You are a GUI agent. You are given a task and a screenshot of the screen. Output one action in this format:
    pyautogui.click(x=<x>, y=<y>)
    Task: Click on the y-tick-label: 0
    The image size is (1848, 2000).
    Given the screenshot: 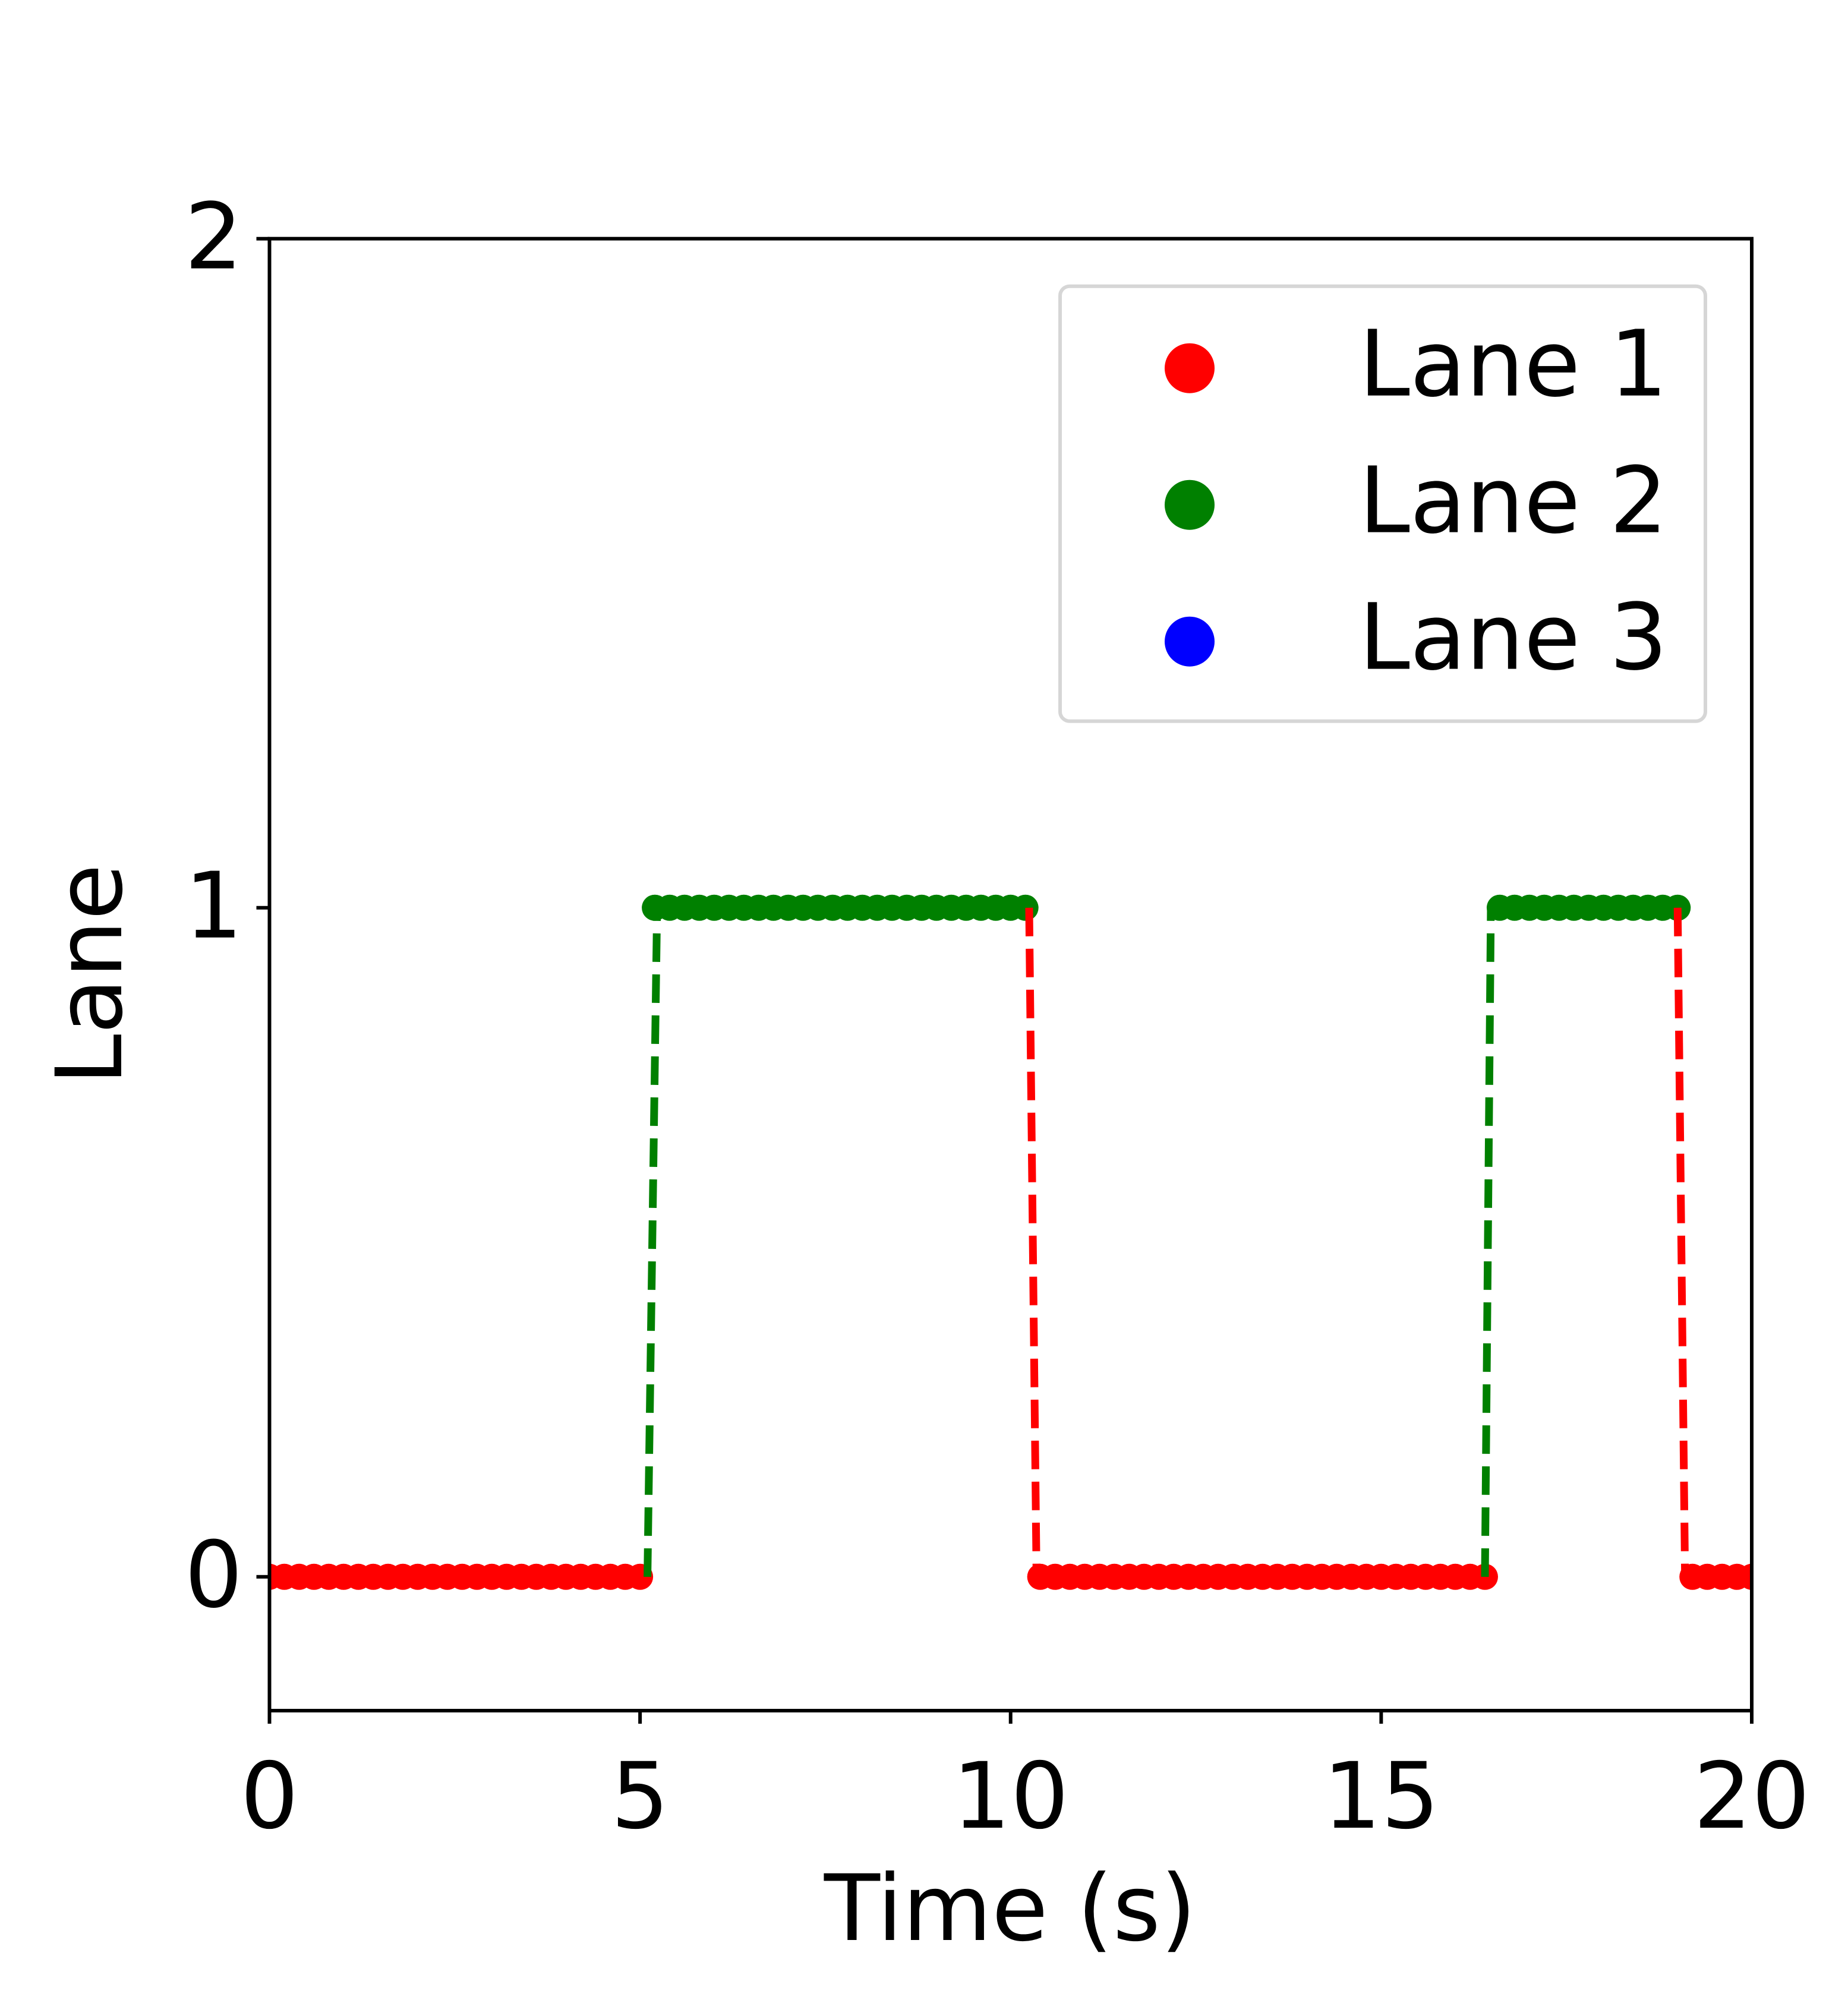 What is the action you would take?
    pyautogui.click(x=214, y=1575)
    